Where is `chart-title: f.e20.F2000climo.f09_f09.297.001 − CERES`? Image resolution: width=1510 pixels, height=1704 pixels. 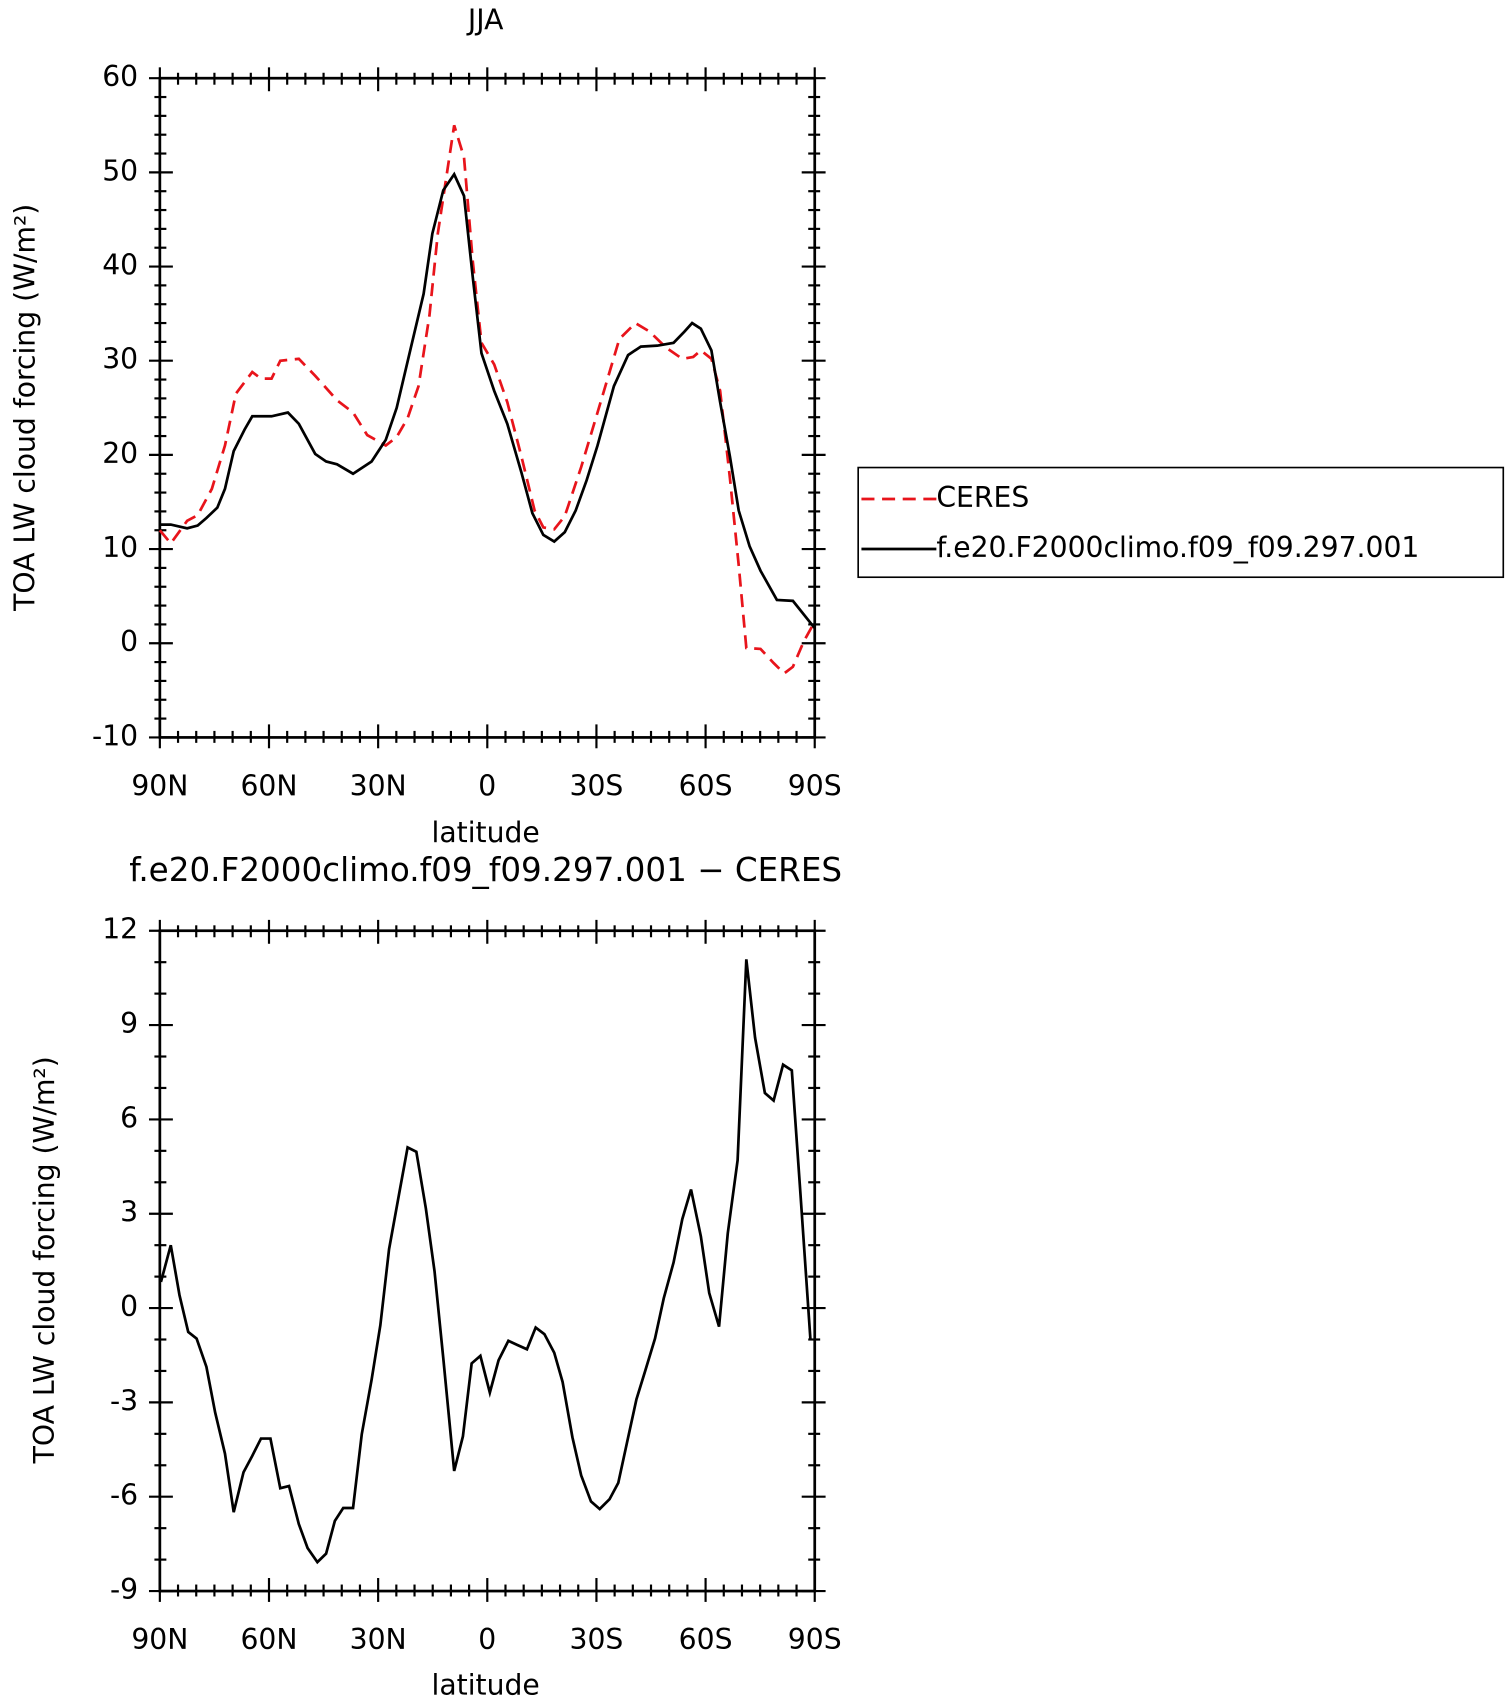
chart-title: f.e20.F2000climo.f09_f09.297.001 − CERES is located at coordinates (485, 870).